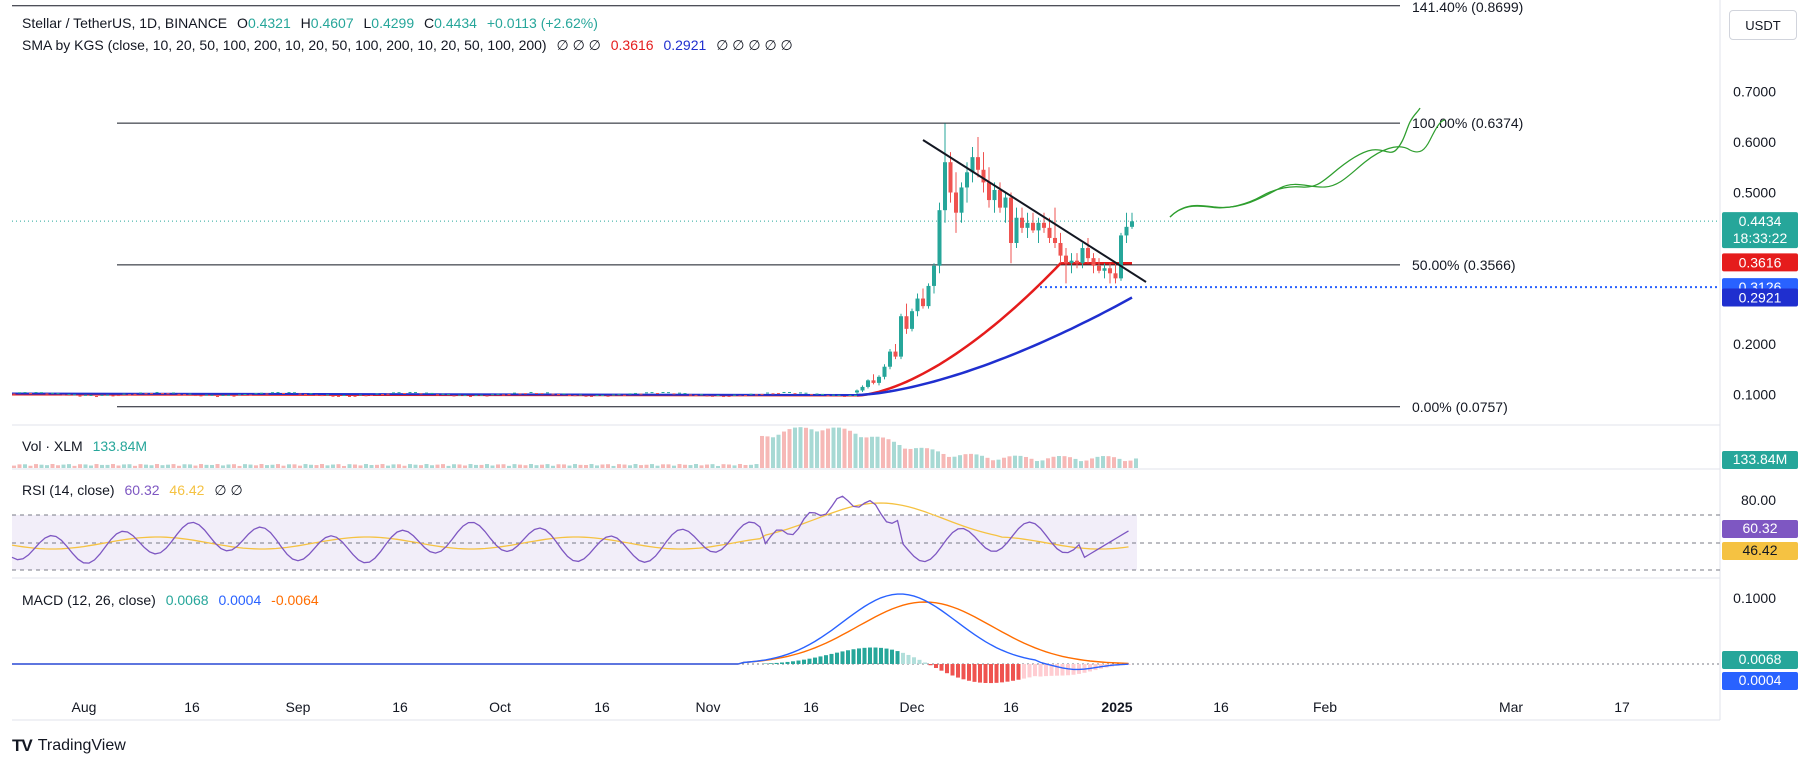 Image resolution: width=1814 pixels, height=768 pixels. I want to click on time-tick-label: 16, so click(1221, 707).